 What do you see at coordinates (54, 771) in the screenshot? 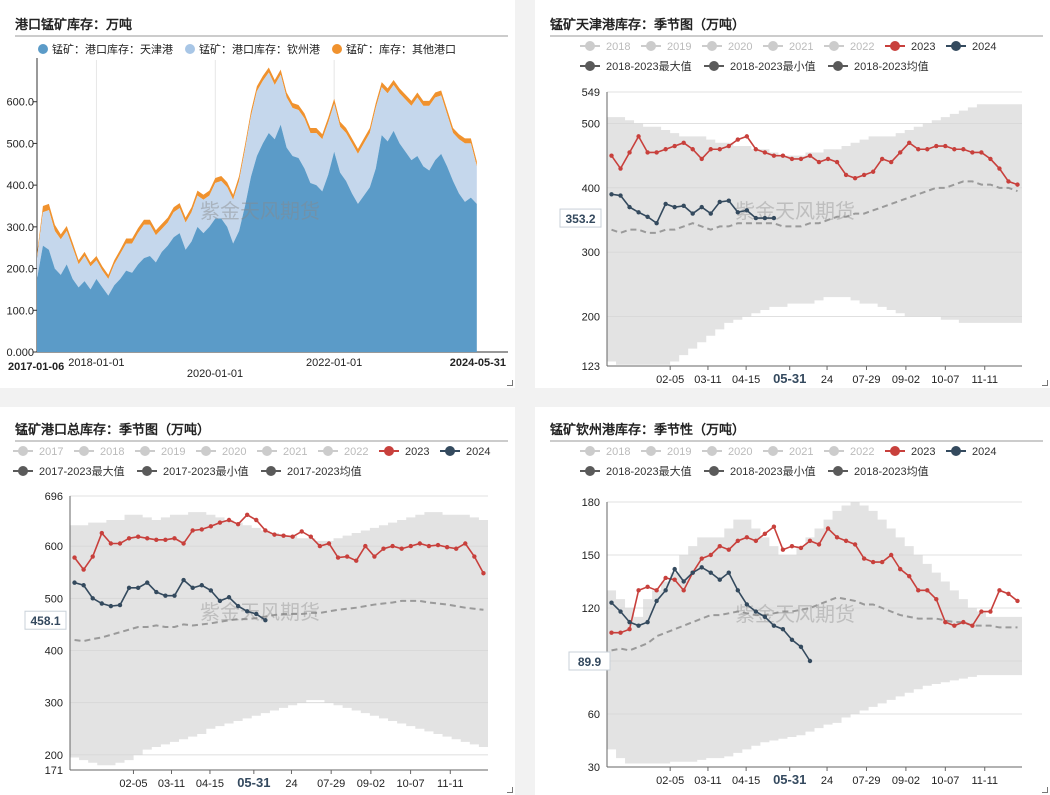
I see `y-tick-label: 171` at bounding box center [54, 771].